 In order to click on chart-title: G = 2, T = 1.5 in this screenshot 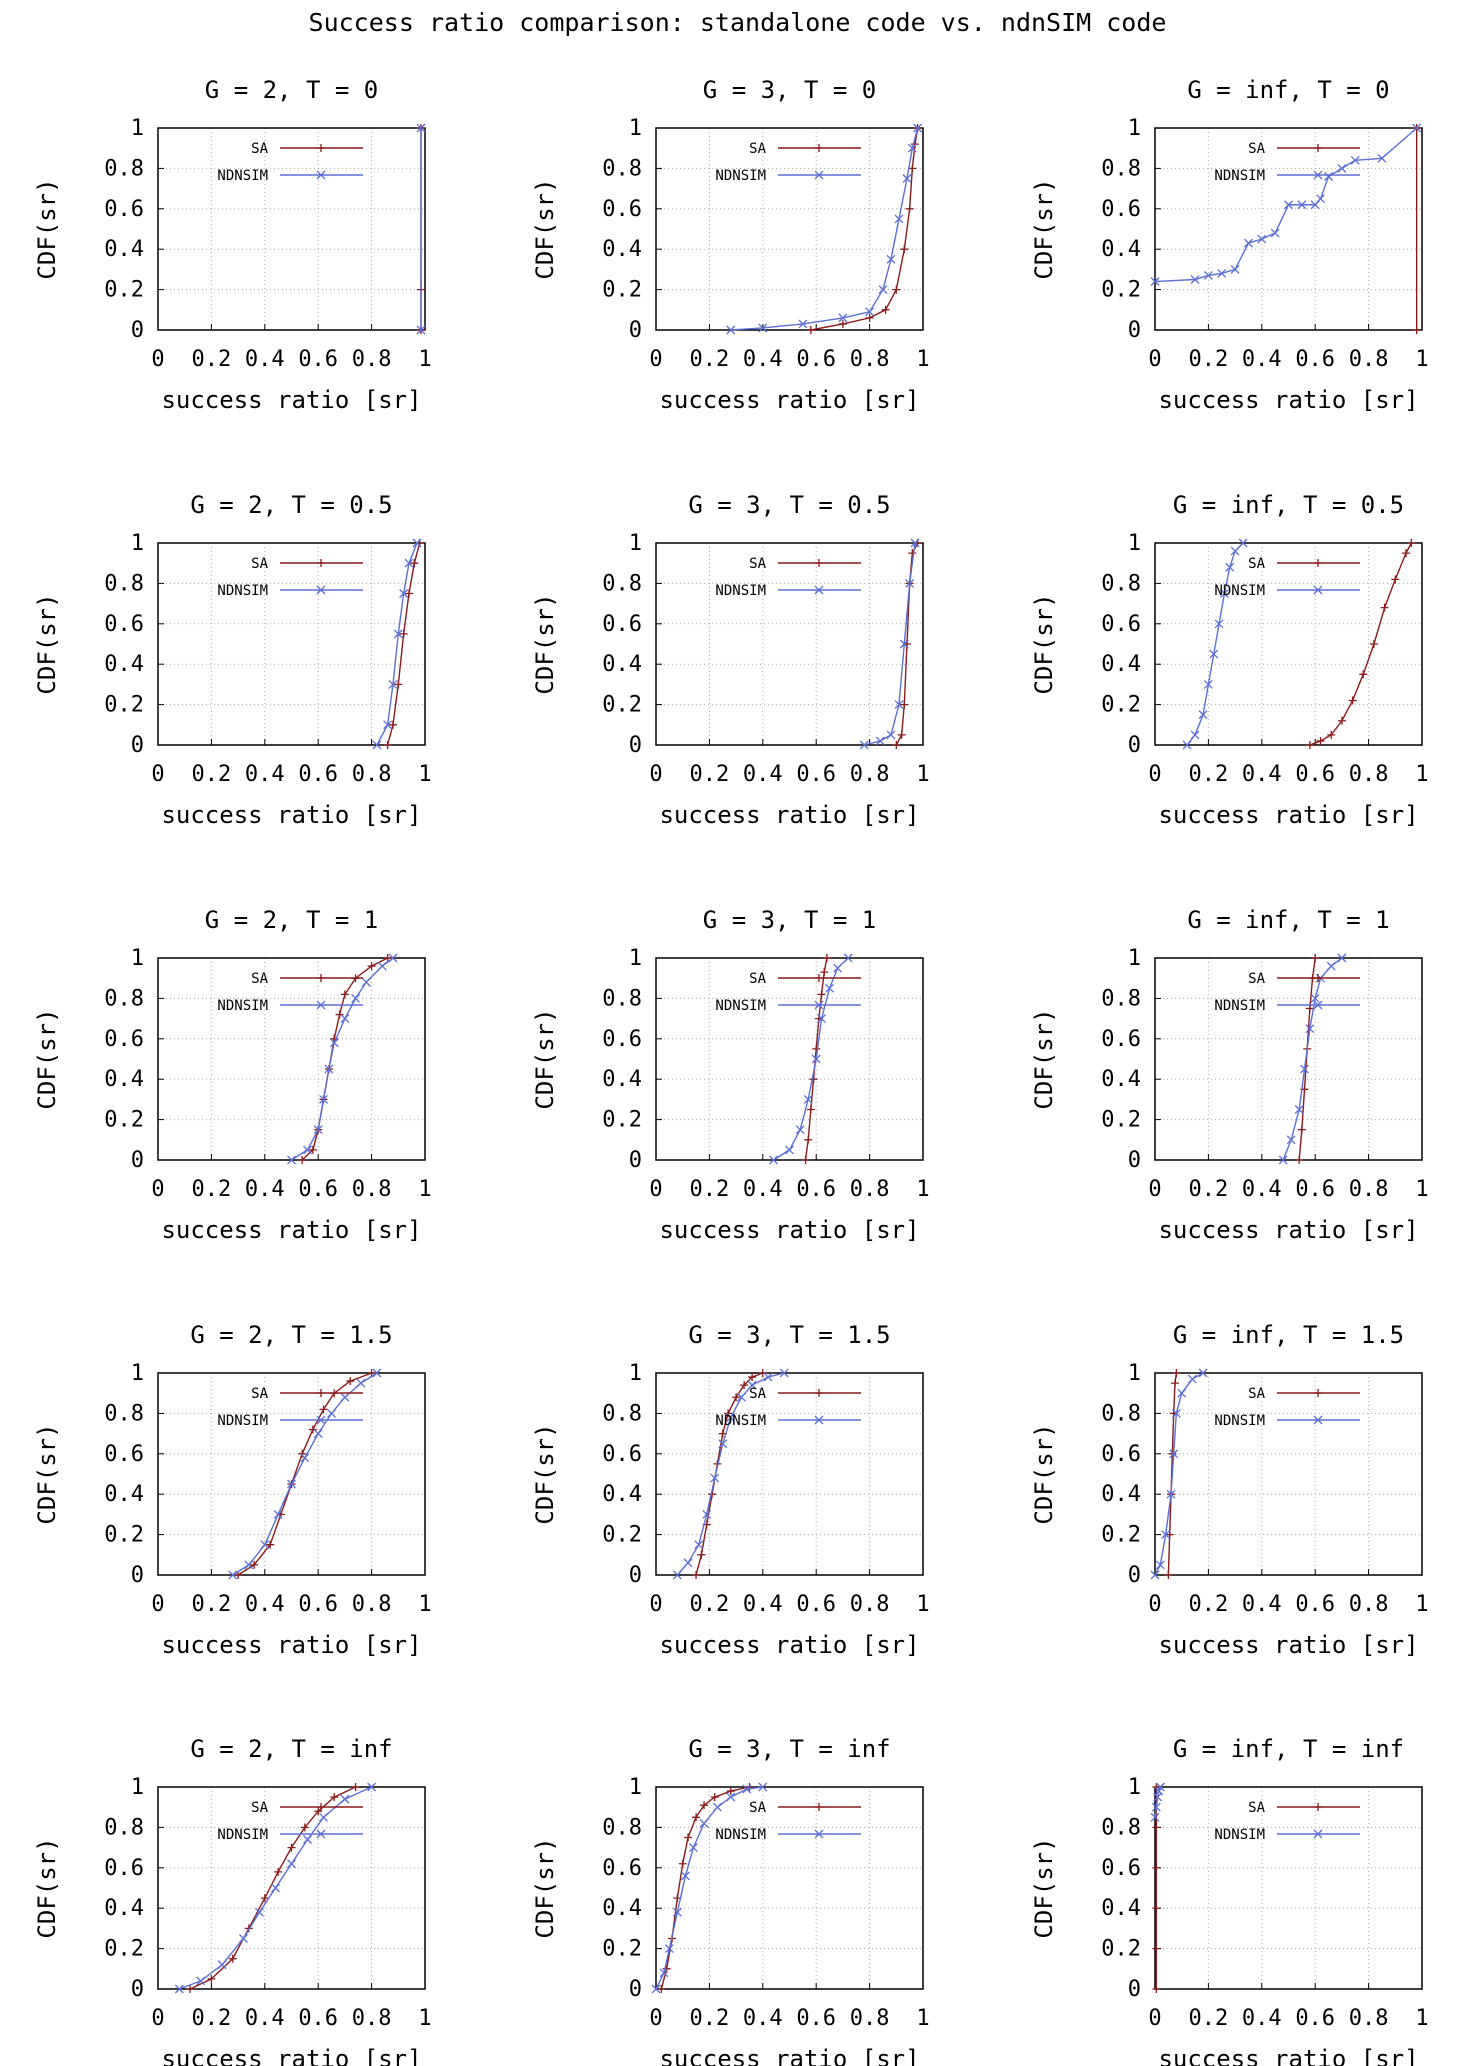, I will do `click(291, 1335)`.